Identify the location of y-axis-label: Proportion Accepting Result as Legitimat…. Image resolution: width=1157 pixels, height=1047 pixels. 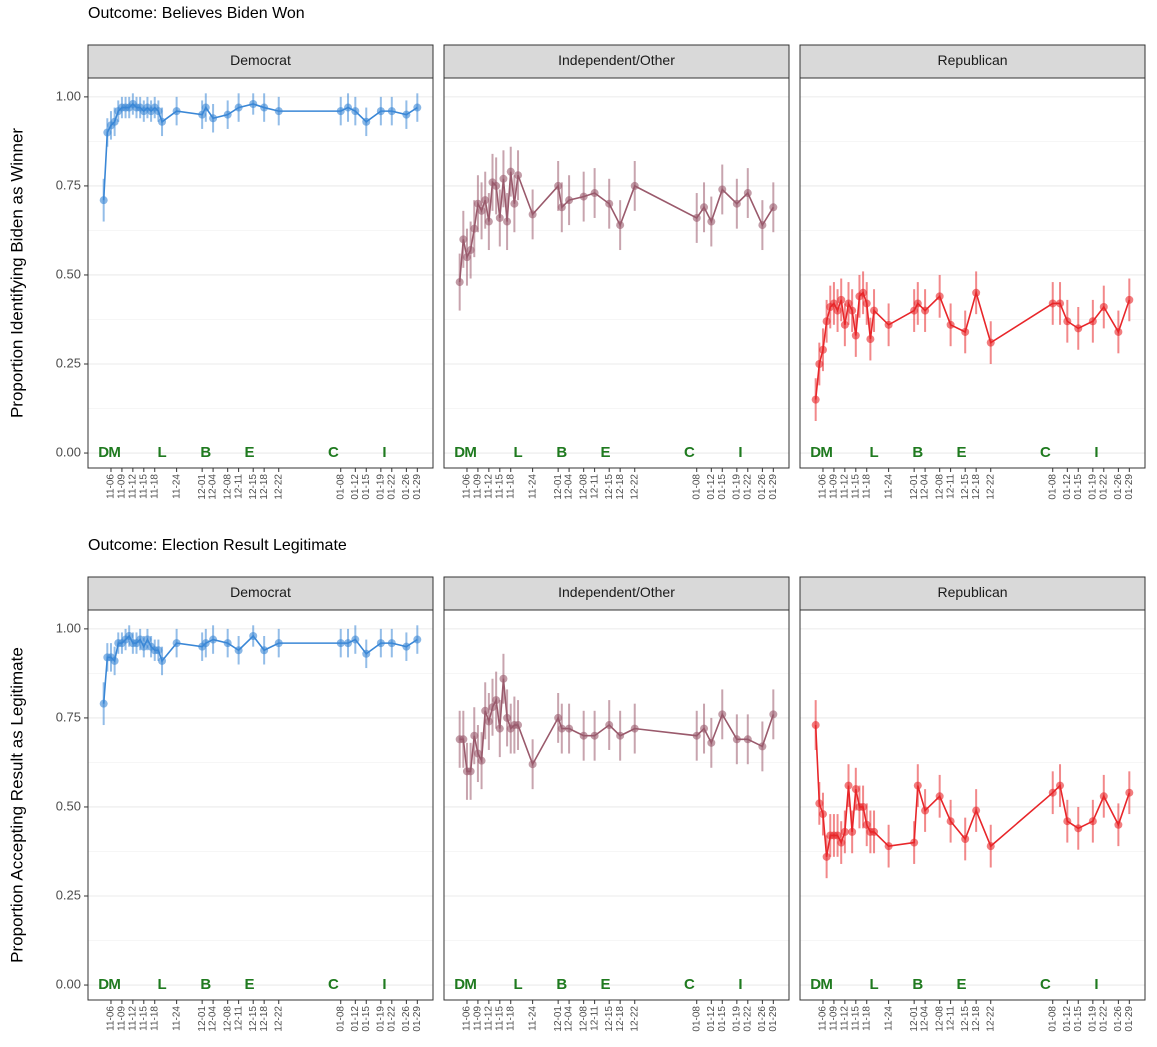
(16, 805).